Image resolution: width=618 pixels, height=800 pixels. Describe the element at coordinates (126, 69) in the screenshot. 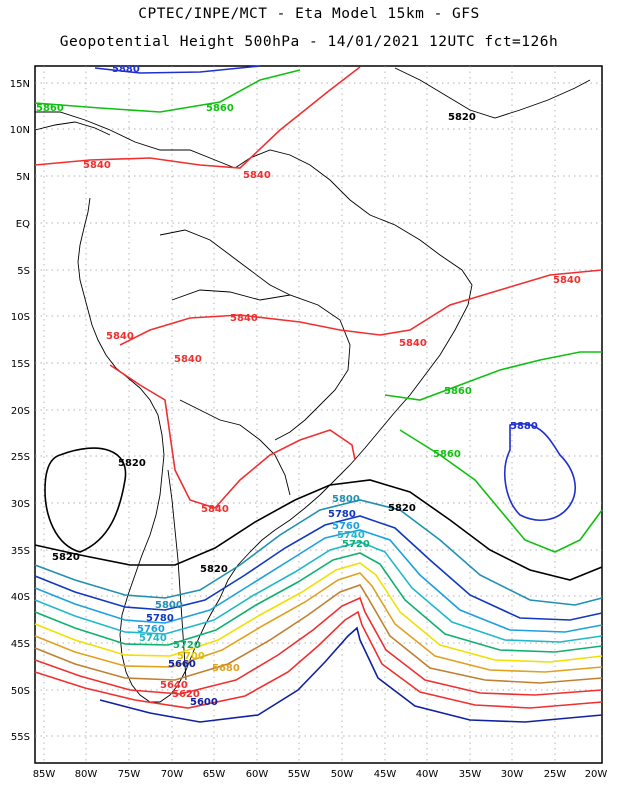

I see `label-5880-north: 5880` at that location.